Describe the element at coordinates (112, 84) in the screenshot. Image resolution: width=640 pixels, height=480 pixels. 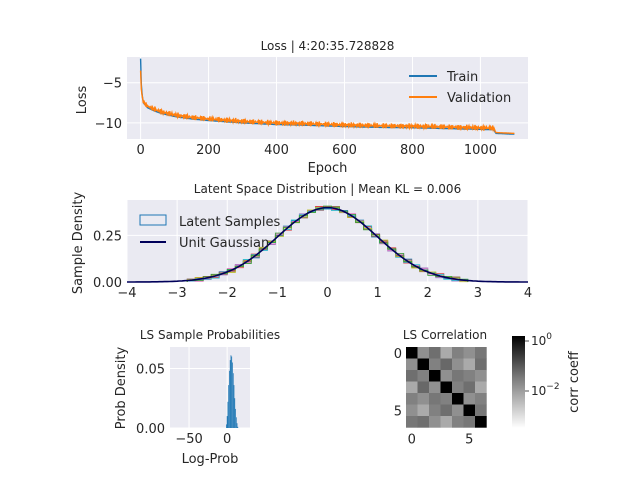
I see `loss-y-tick-label: −5` at that location.